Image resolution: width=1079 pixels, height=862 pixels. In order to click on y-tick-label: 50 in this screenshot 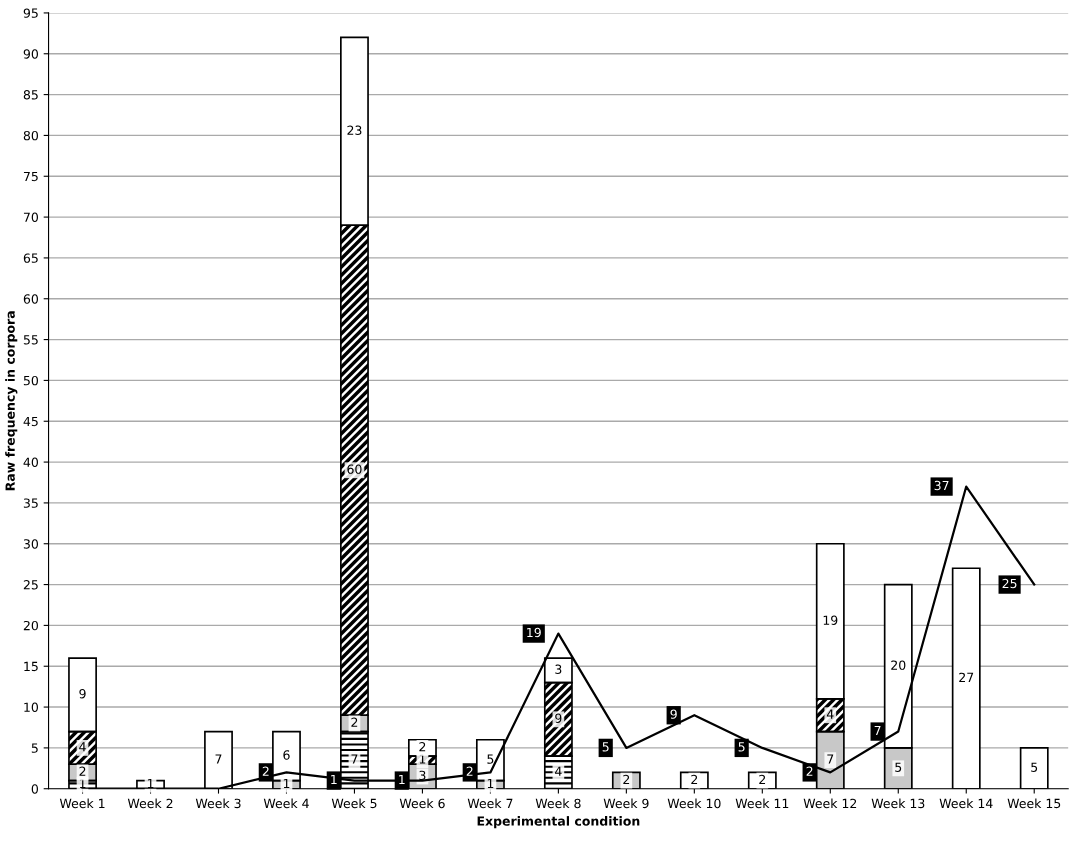, I will do `click(30, 380)`.